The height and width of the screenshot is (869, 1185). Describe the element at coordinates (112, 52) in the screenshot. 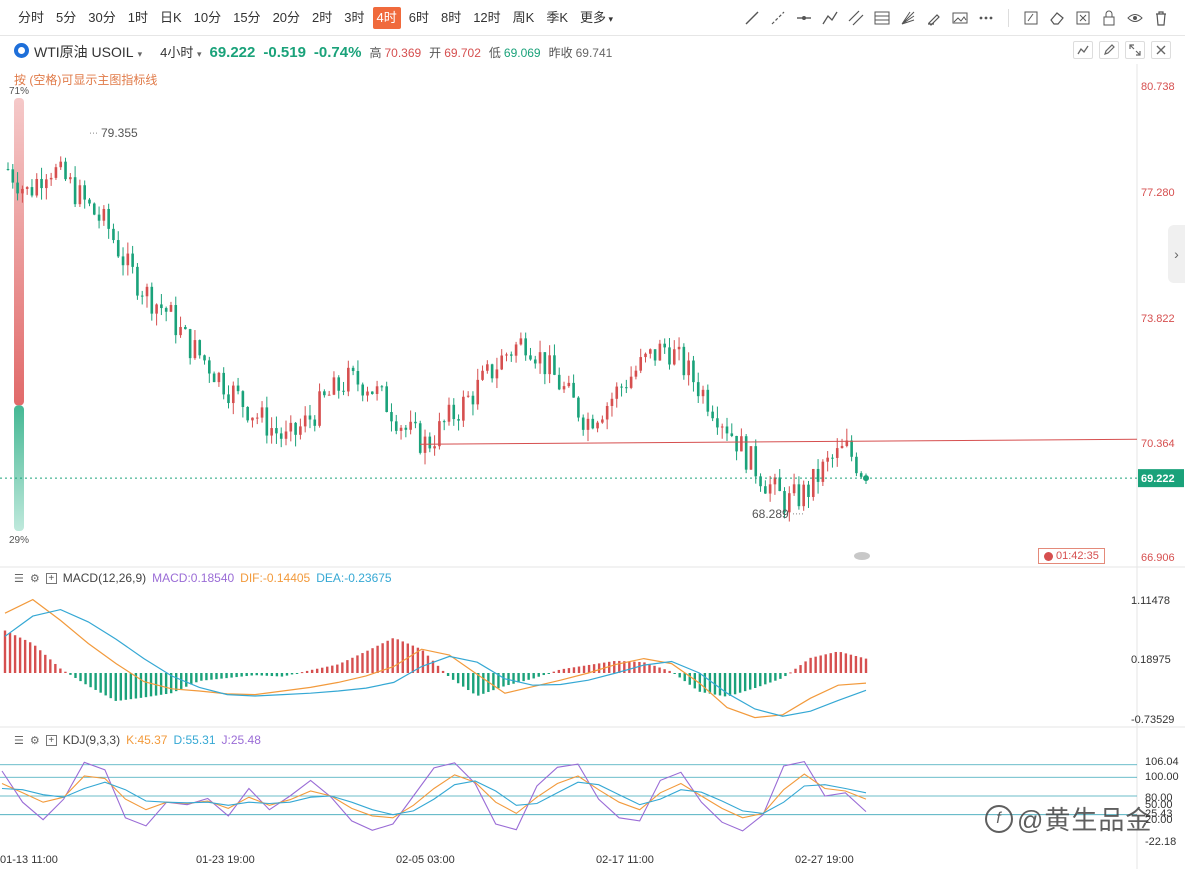

I see `symbol-code: USOIL` at that location.